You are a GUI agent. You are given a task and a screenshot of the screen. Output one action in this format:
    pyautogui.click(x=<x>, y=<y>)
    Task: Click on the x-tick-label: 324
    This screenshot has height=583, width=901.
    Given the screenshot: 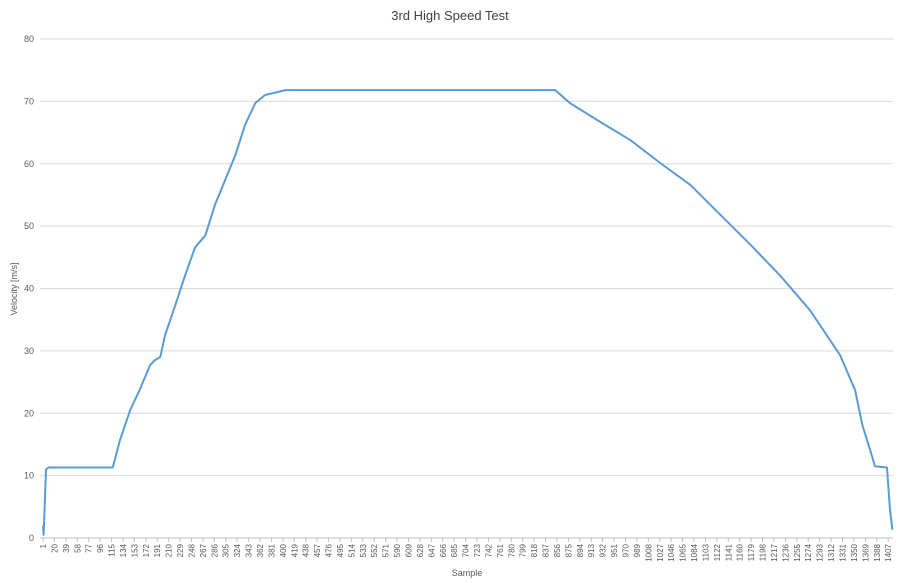 What is the action you would take?
    pyautogui.click(x=237, y=550)
    